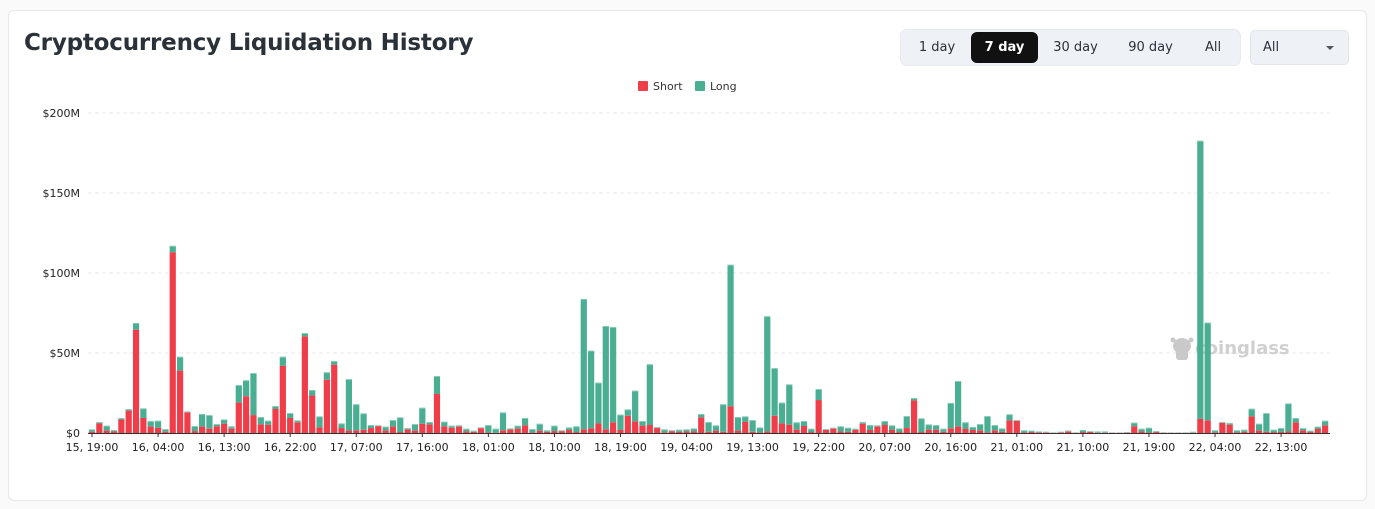 Image resolution: width=1375 pixels, height=509 pixels. Describe the element at coordinates (1299, 47) in the screenshot. I see `coin-select: All` at that location.